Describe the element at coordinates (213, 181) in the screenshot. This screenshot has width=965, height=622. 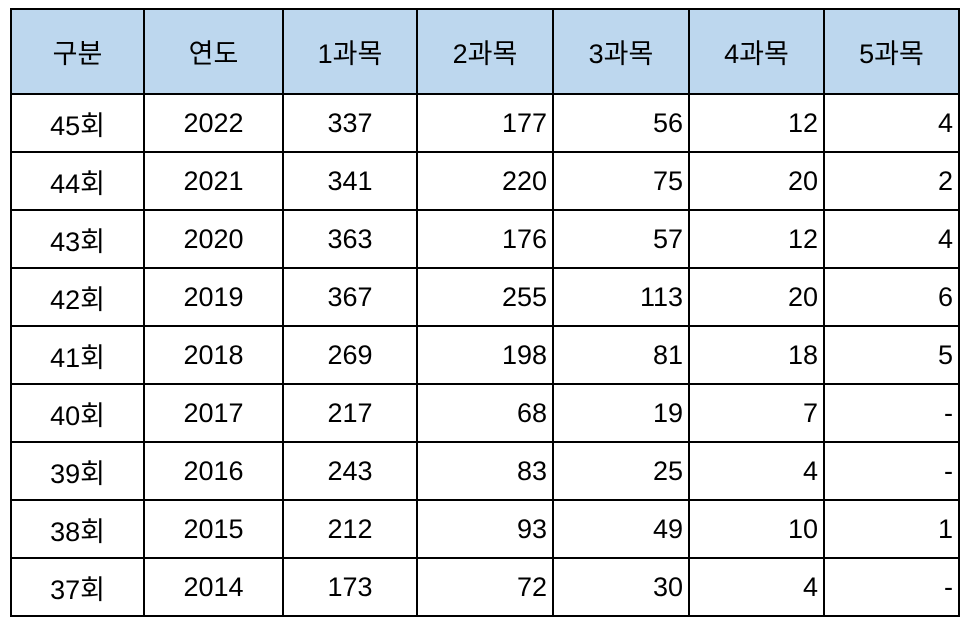
I see `table-cell: 2021` at that location.